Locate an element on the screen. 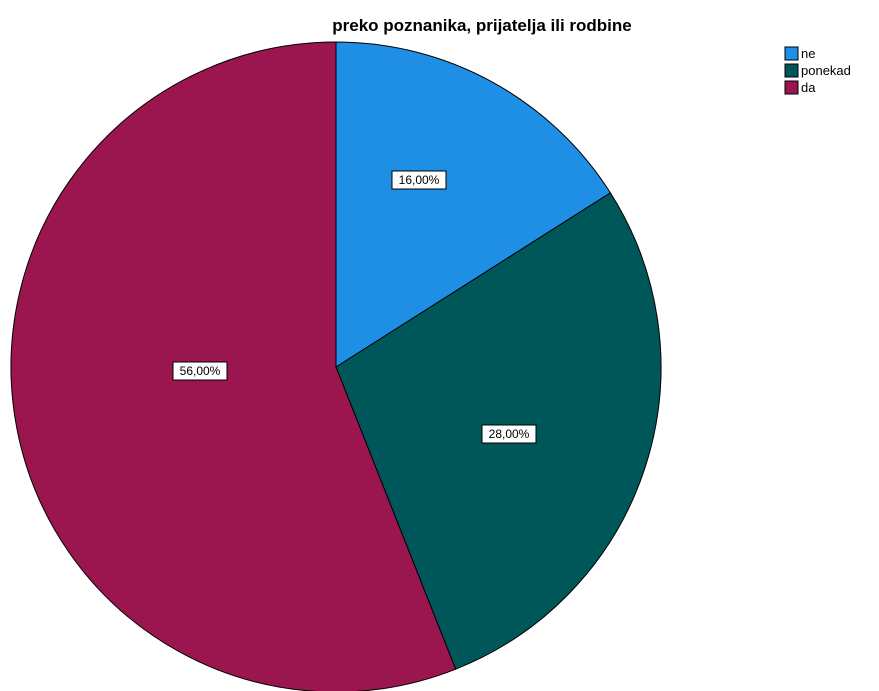  chart-title: preko poznanika, prijatelja ili rodbine is located at coordinates (481, 25).